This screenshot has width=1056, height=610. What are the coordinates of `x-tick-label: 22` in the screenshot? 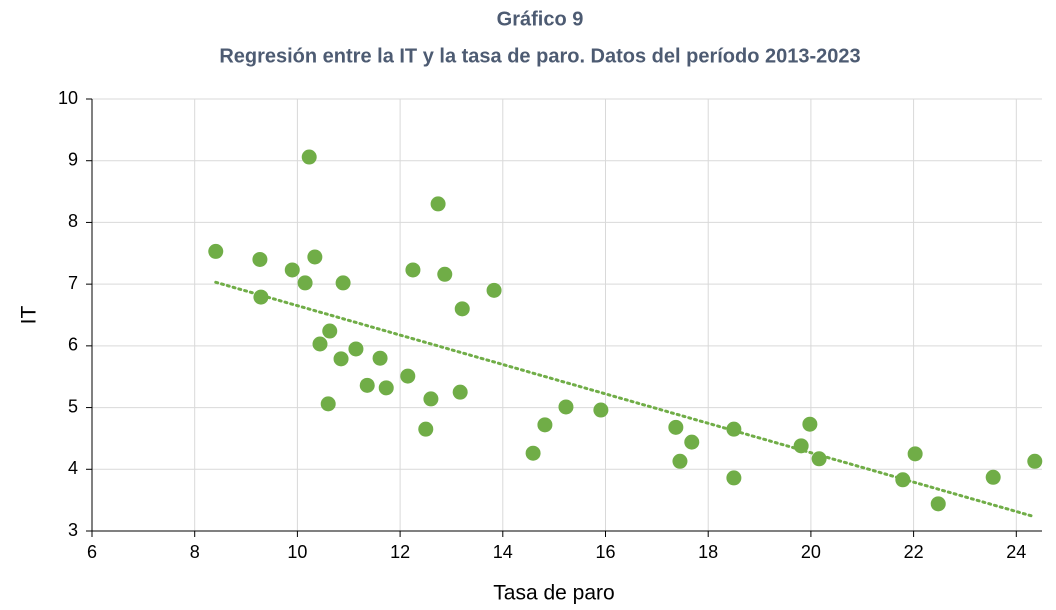 It's located at (914, 552).